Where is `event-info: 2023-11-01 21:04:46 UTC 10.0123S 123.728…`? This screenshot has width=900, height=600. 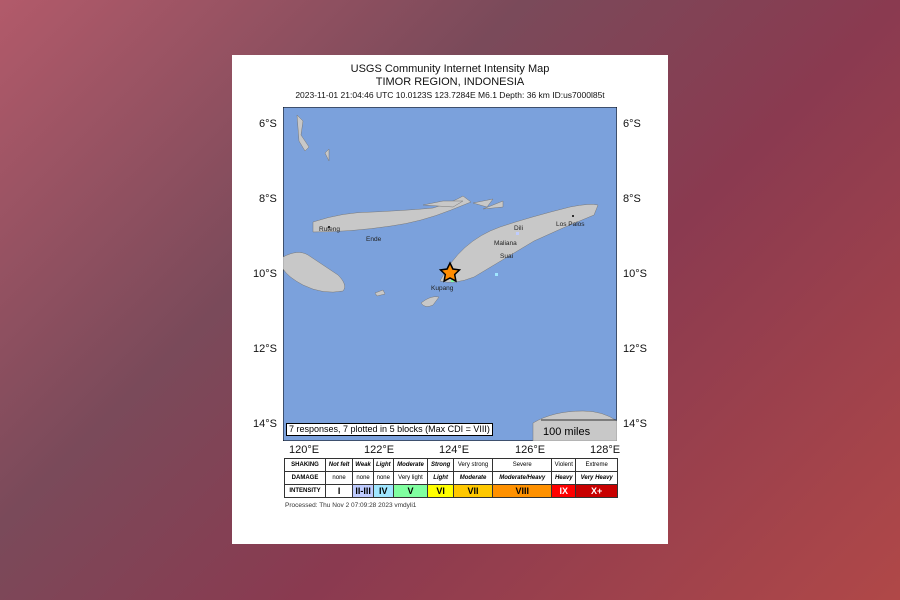
event-info: 2023-11-01 21:04:46 UTC 10.0123S 123.728… is located at coordinates (450, 95).